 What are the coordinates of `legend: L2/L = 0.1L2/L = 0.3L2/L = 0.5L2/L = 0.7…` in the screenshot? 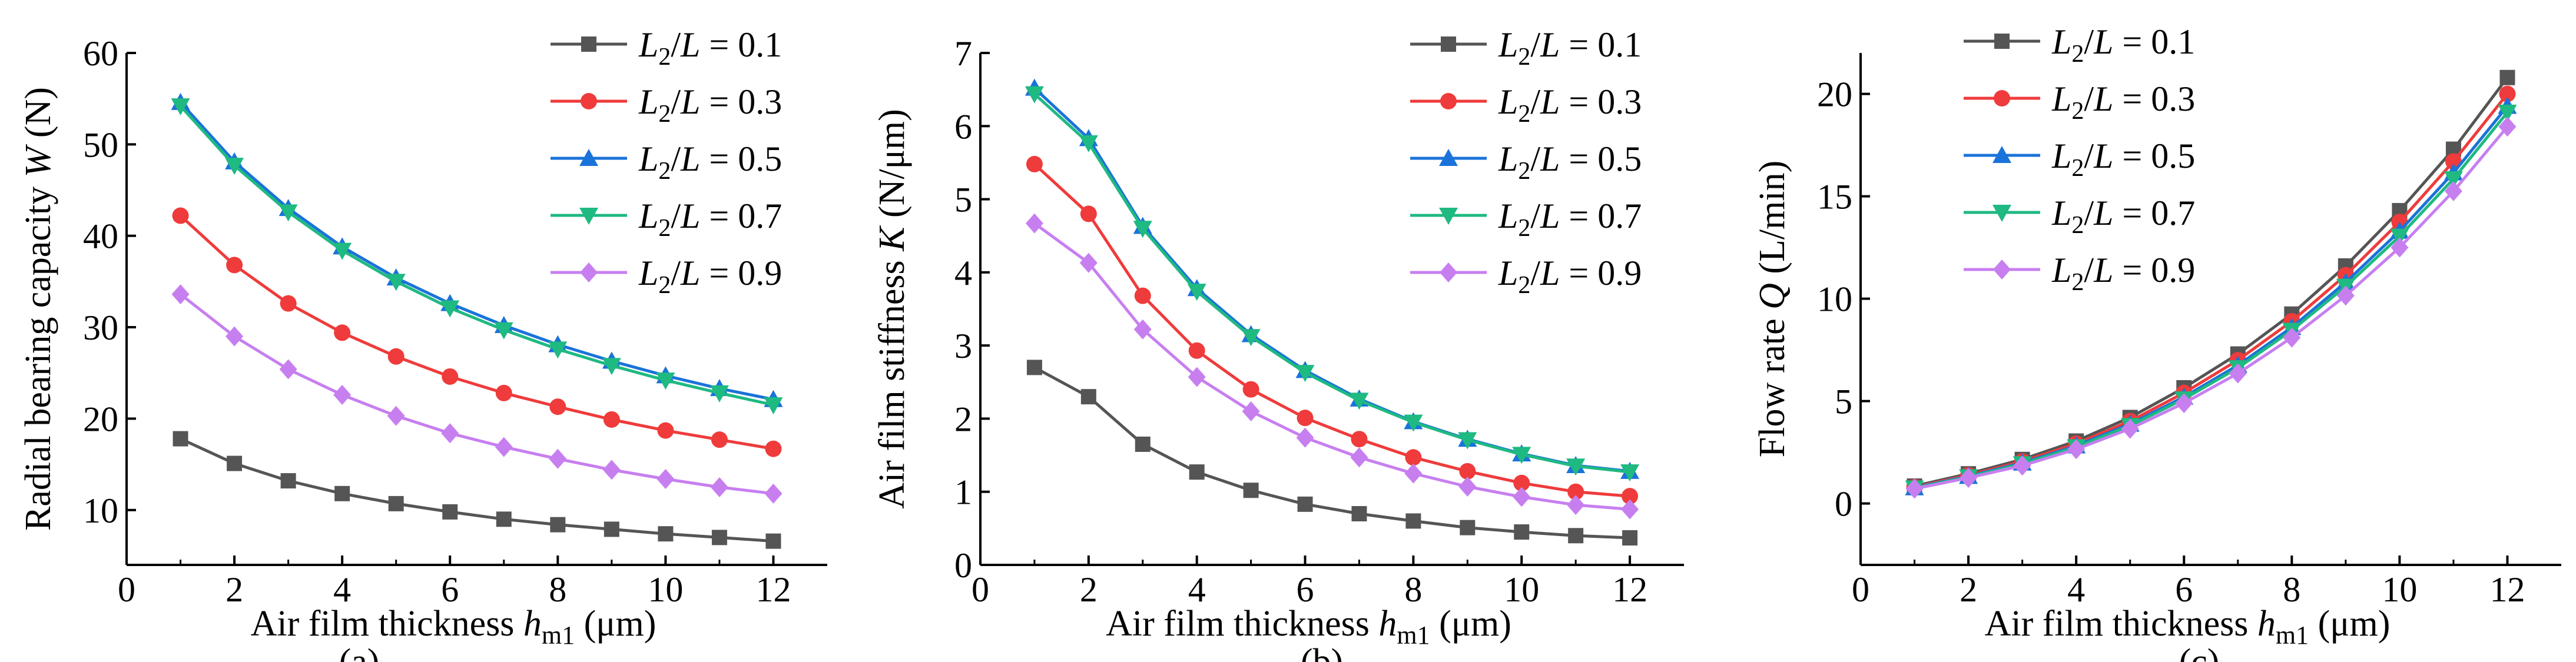 It's located at (2079, 159).